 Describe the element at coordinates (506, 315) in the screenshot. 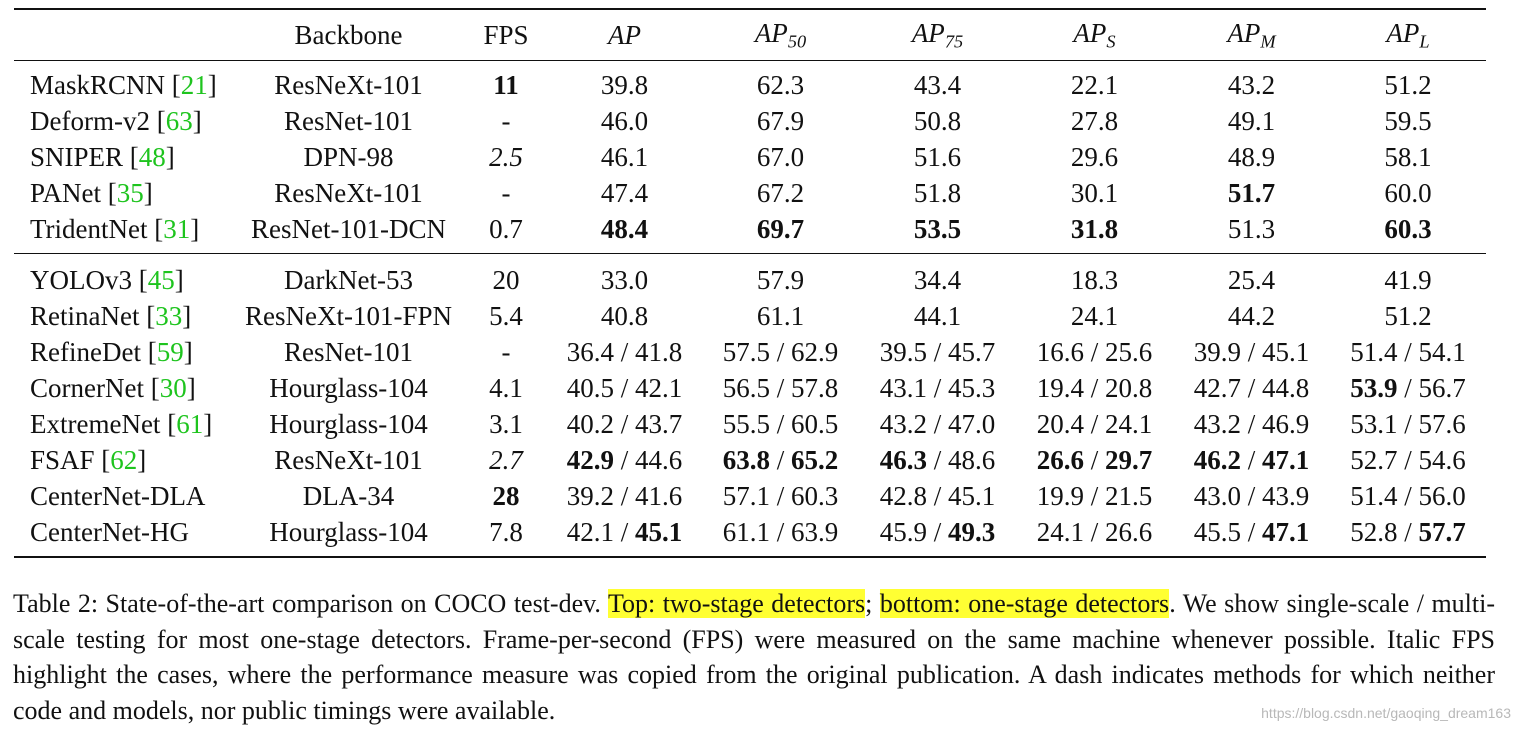

I see `fps-cell: 5.4` at that location.